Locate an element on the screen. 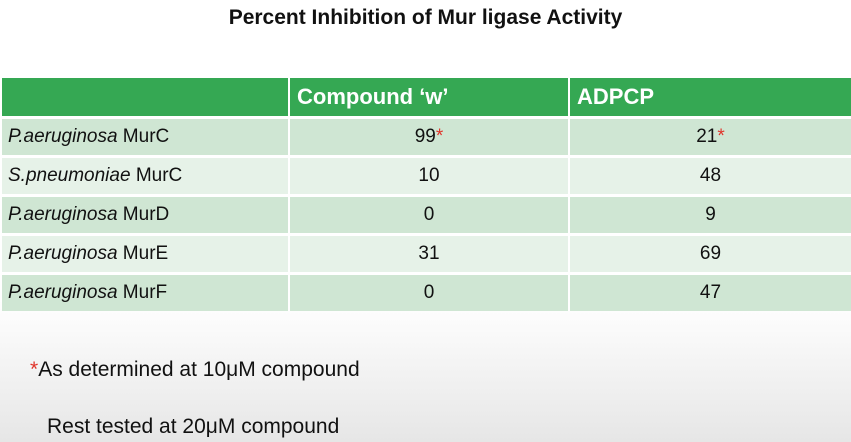  adpcp-value: 69 is located at coordinates (710, 253).